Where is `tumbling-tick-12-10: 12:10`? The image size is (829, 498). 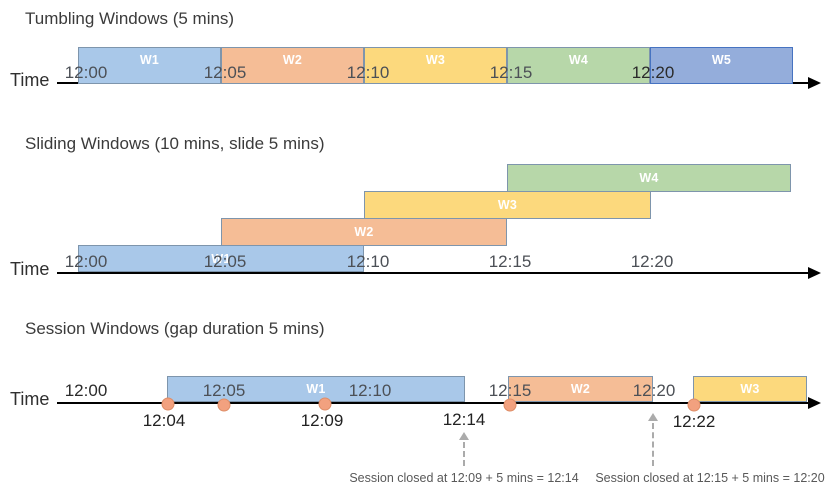
tumbling-tick-12-10: 12:10 is located at coordinates (368, 72).